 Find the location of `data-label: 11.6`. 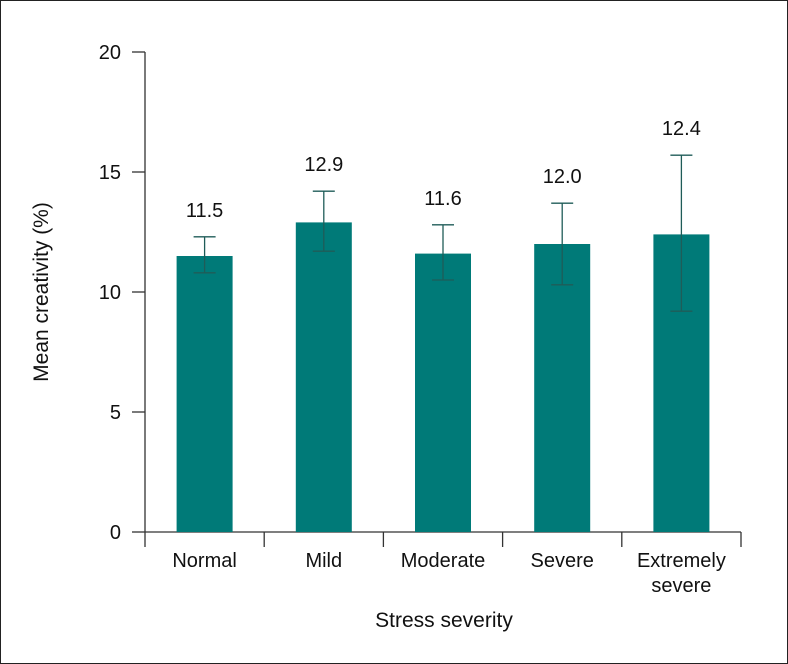

data-label: 11.6 is located at coordinates (442, 199).